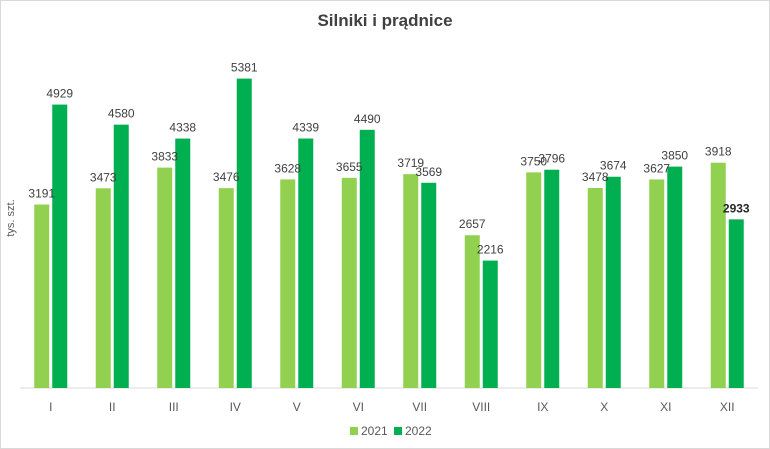 Image resolution: width=770 pixels, height=449 pixels. I want to click on legend: 2021 2022, so click(391, 431).